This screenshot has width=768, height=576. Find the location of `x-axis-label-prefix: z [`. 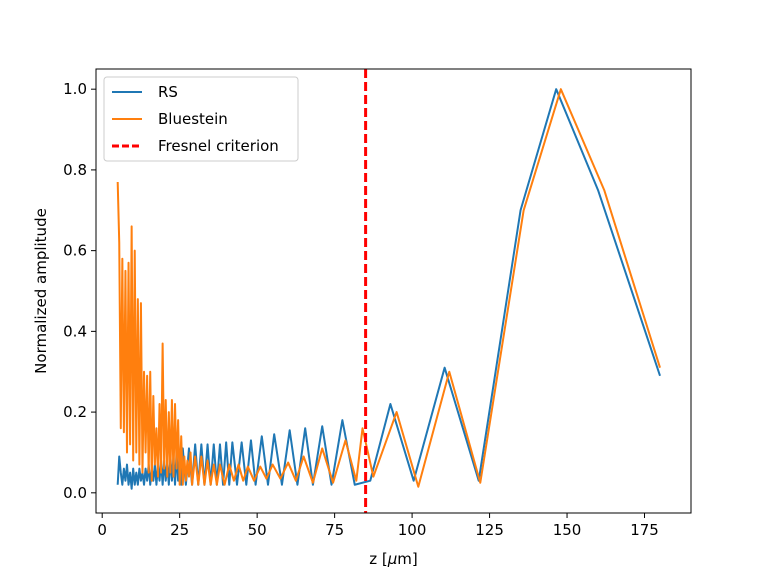

x-axis-label-prefix: z [ is located at coordinates (378, 559).